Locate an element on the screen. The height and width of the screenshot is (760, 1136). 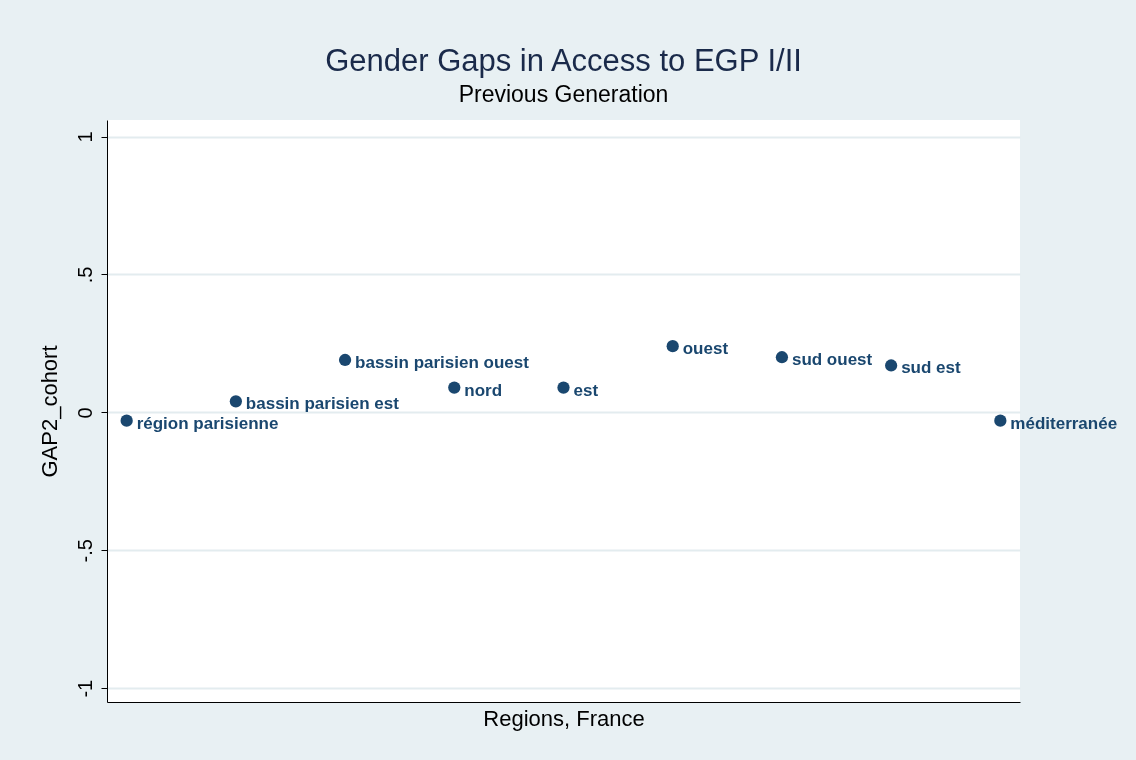
y-tick-label: -.5 is located at coordinates (84, 551).